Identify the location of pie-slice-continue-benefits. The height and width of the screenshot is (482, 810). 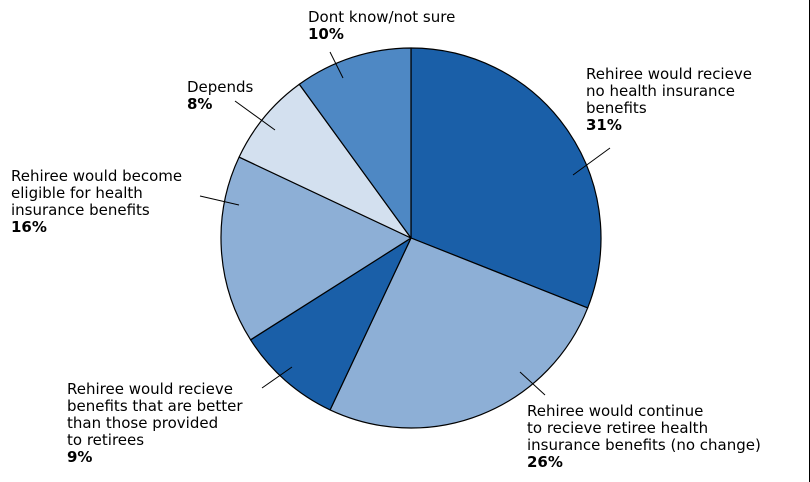
(459, 333).